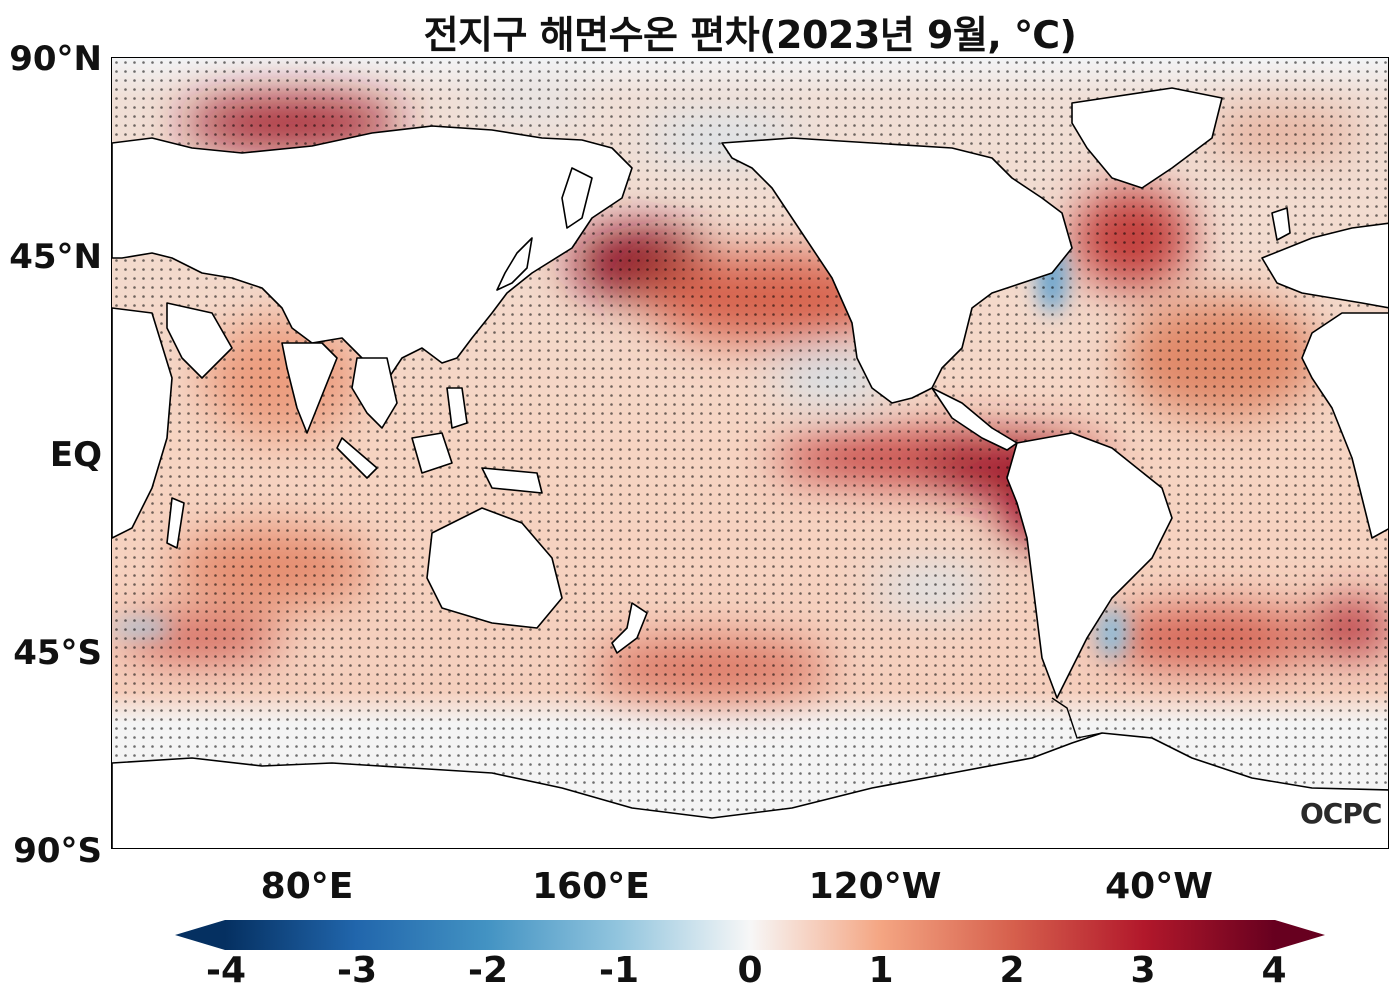 The height and width of the screenshot is (1003, 1400). I want to click on colorbar-extend-high, so click(1300, 935).